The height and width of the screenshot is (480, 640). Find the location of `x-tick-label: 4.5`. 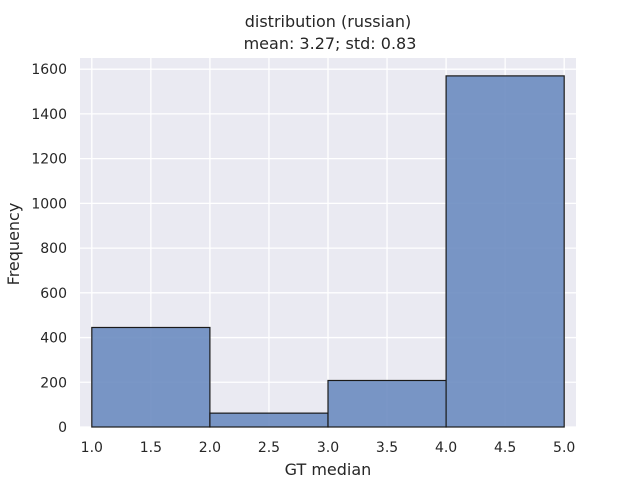

x-tick-label: 4.5 is located at coordinates (505, 448).